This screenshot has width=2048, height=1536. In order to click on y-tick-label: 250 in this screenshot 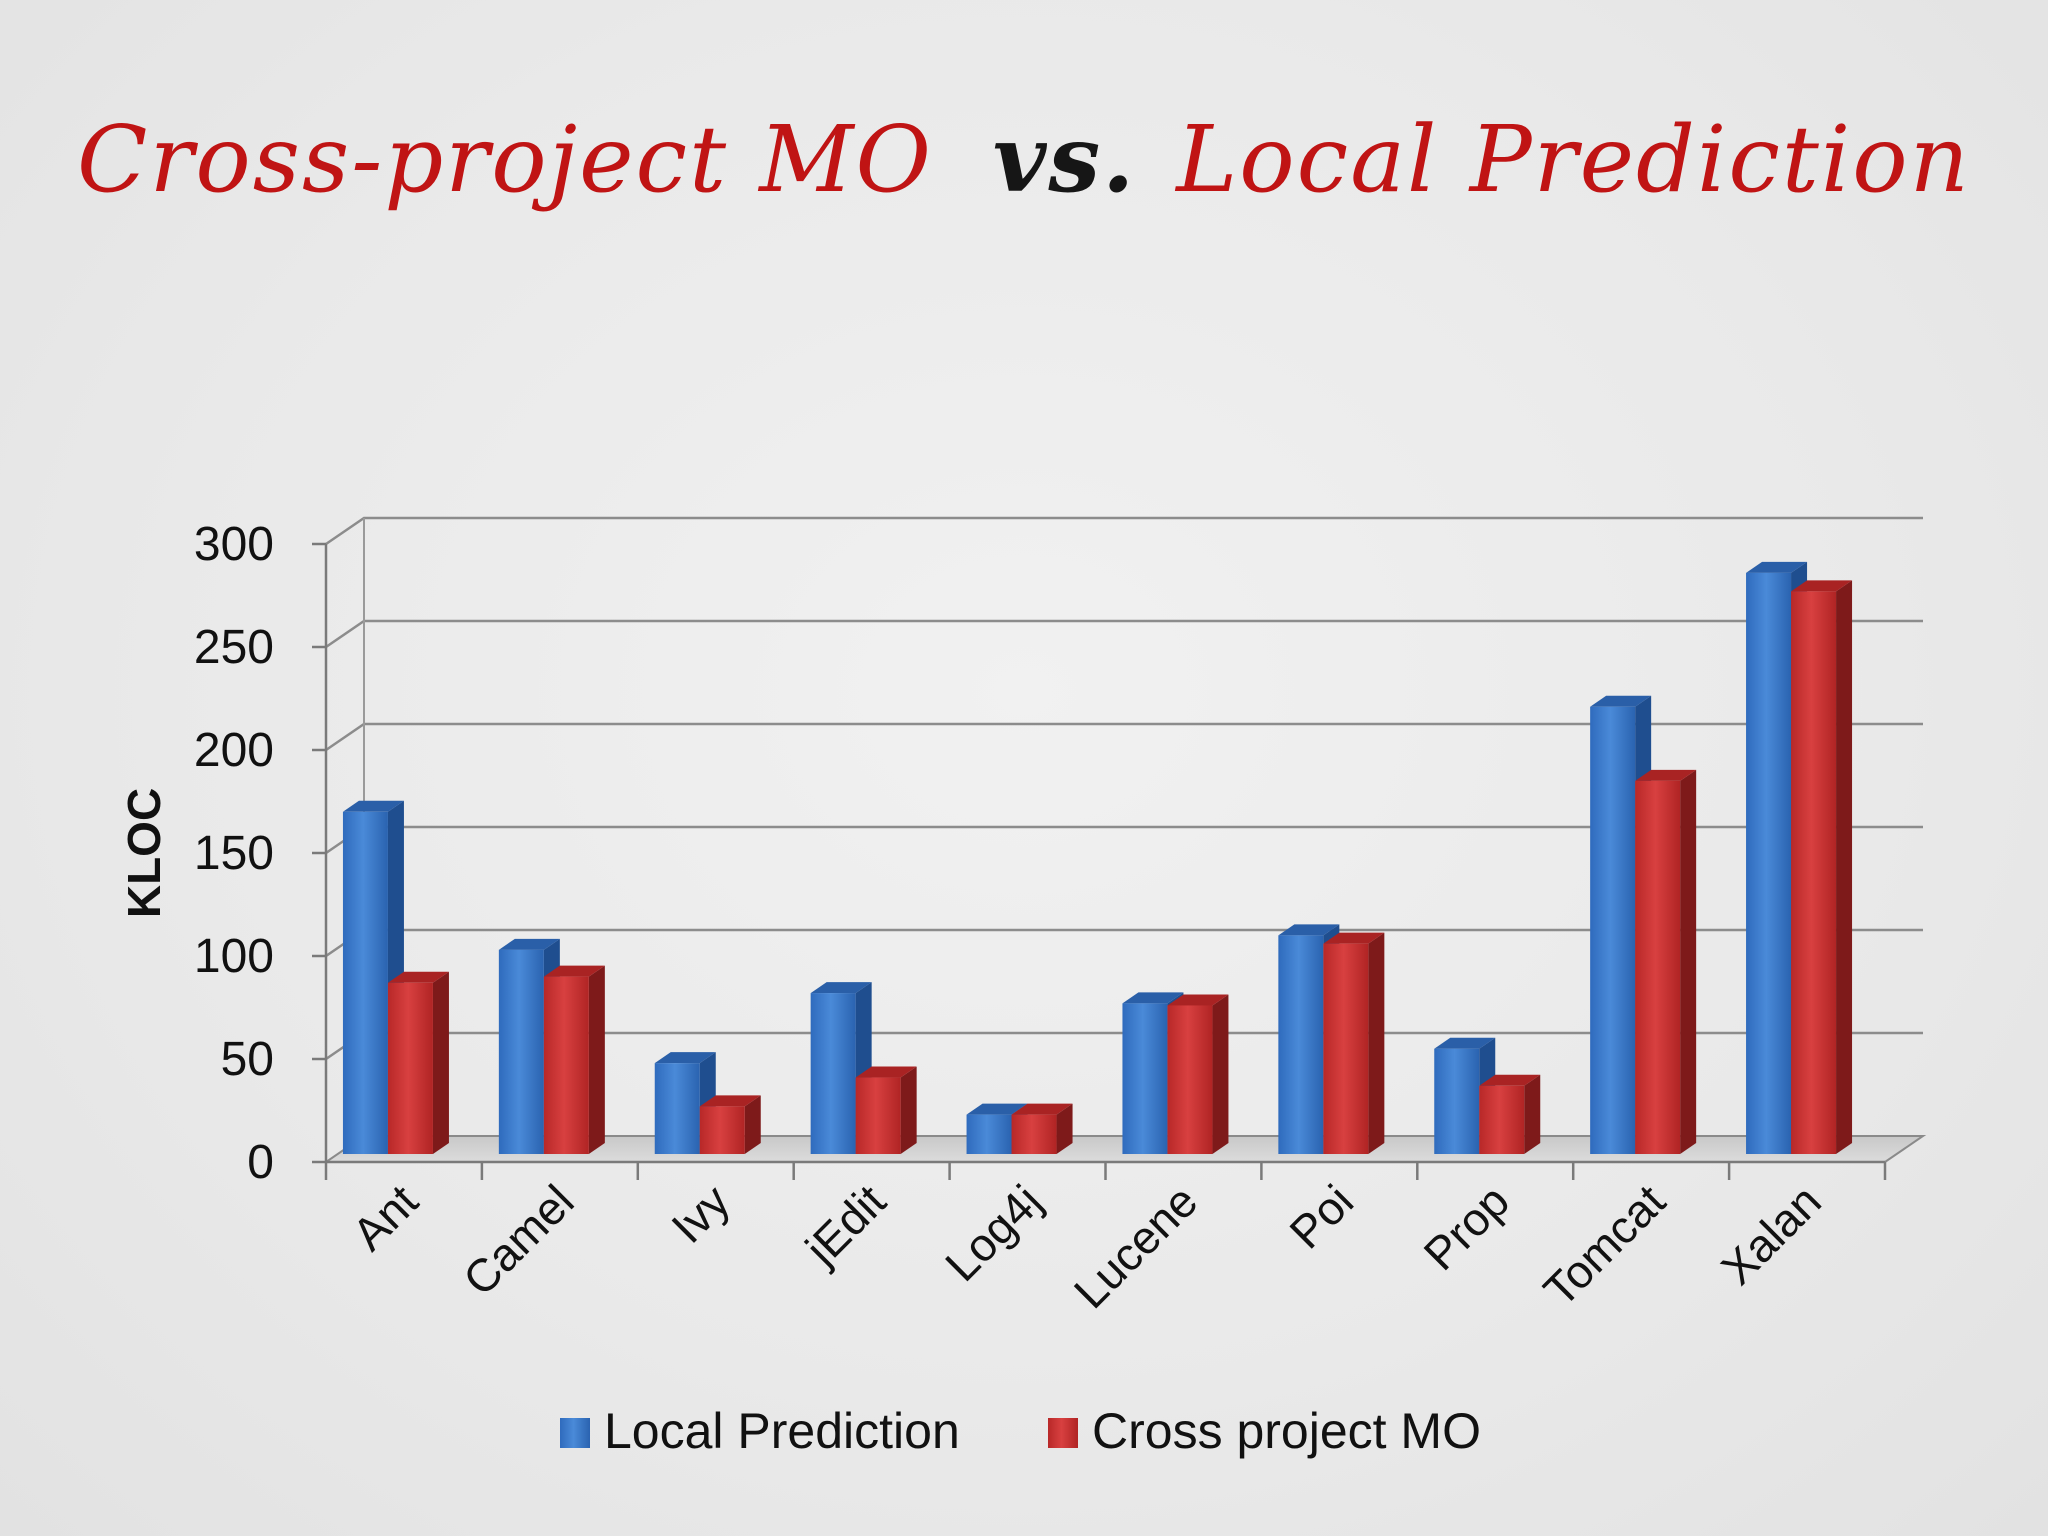, I will do `click(234, 647)`.